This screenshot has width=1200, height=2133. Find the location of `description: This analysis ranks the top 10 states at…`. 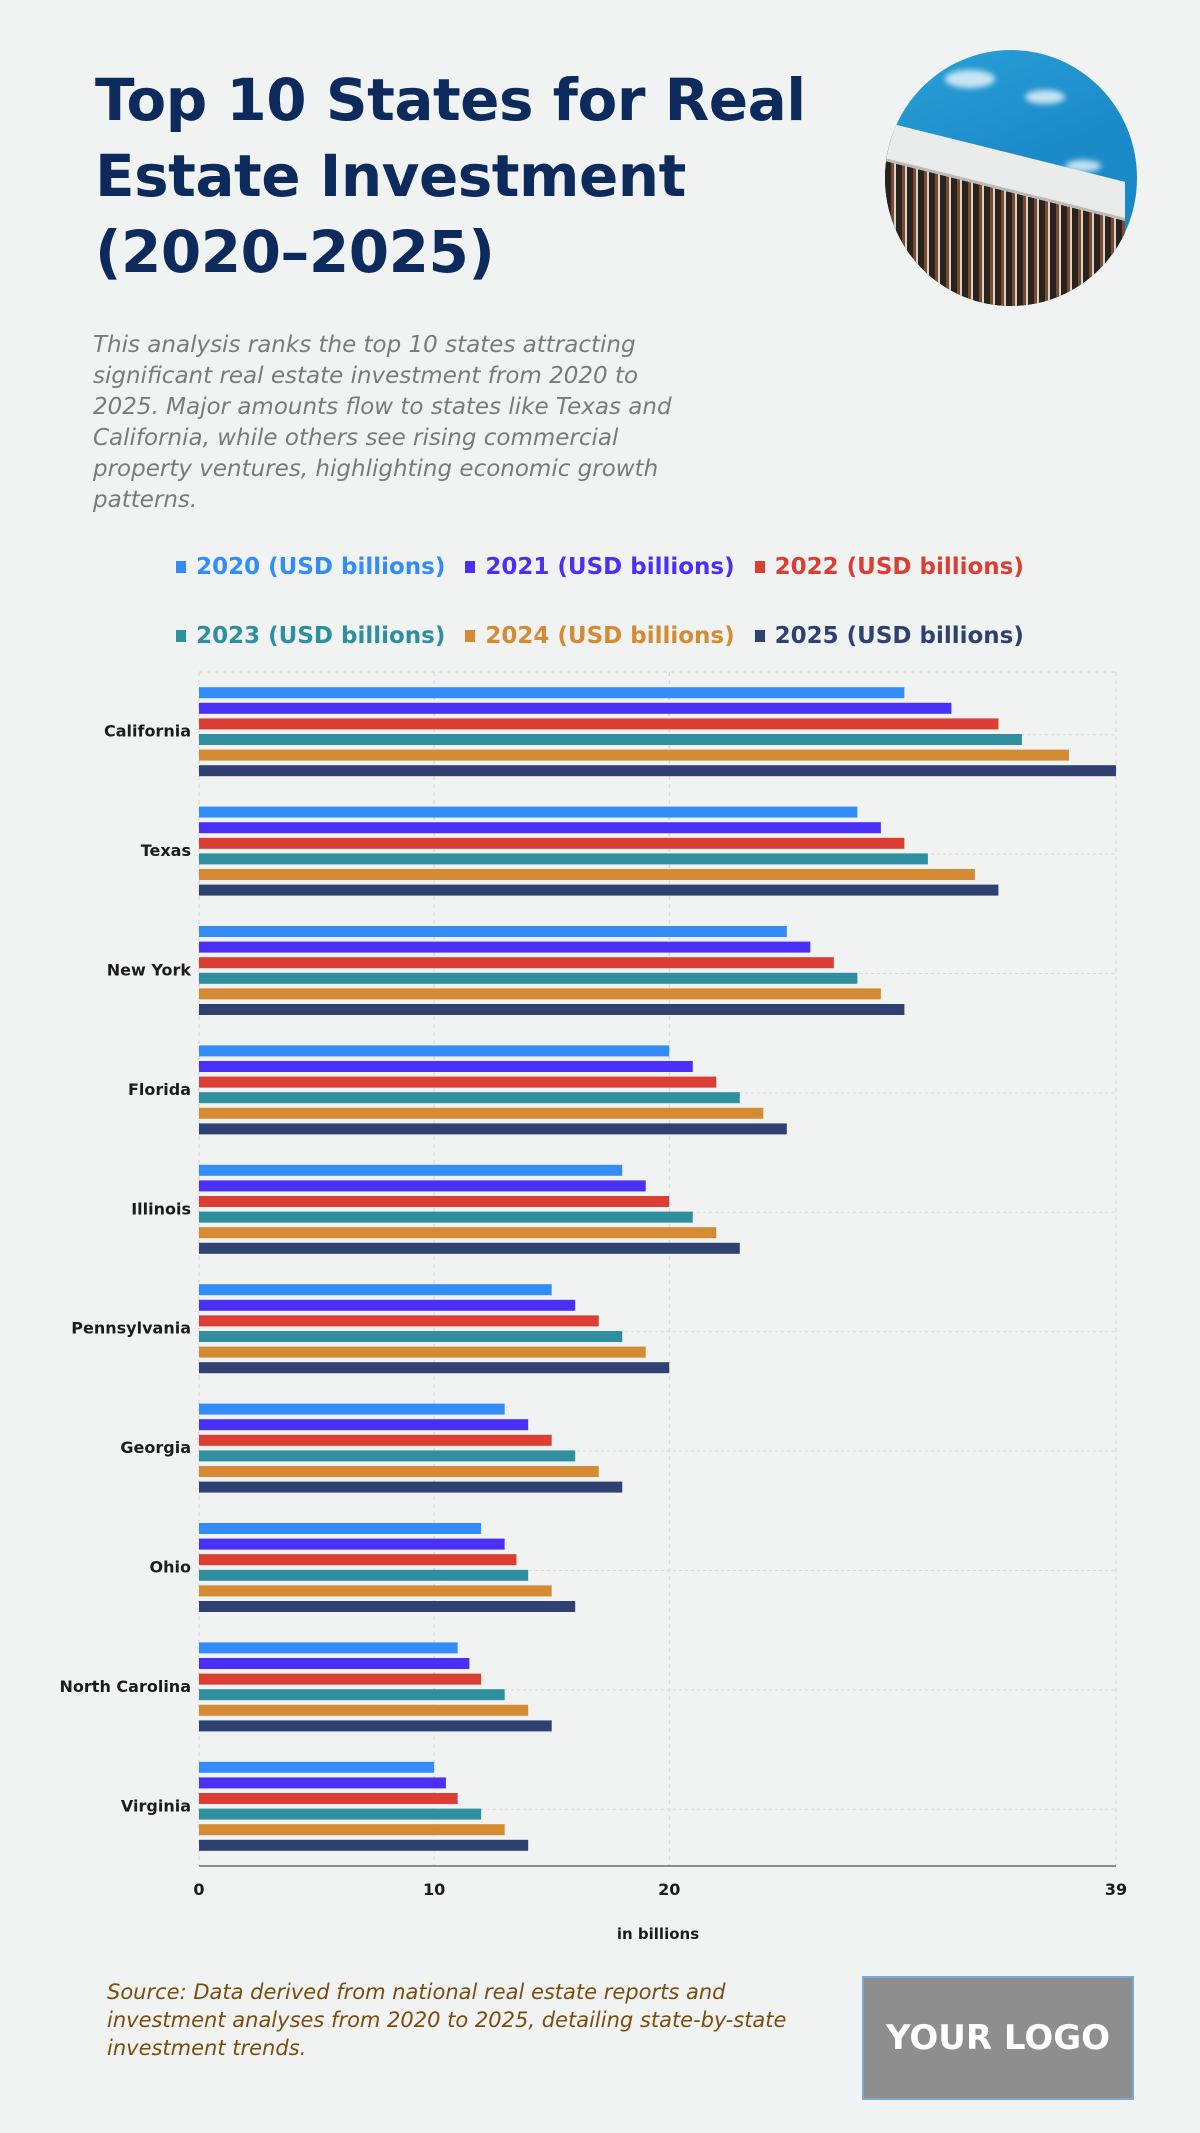

description: This analysis ranks the top 10 states at… is located at coordinates (382, 422).